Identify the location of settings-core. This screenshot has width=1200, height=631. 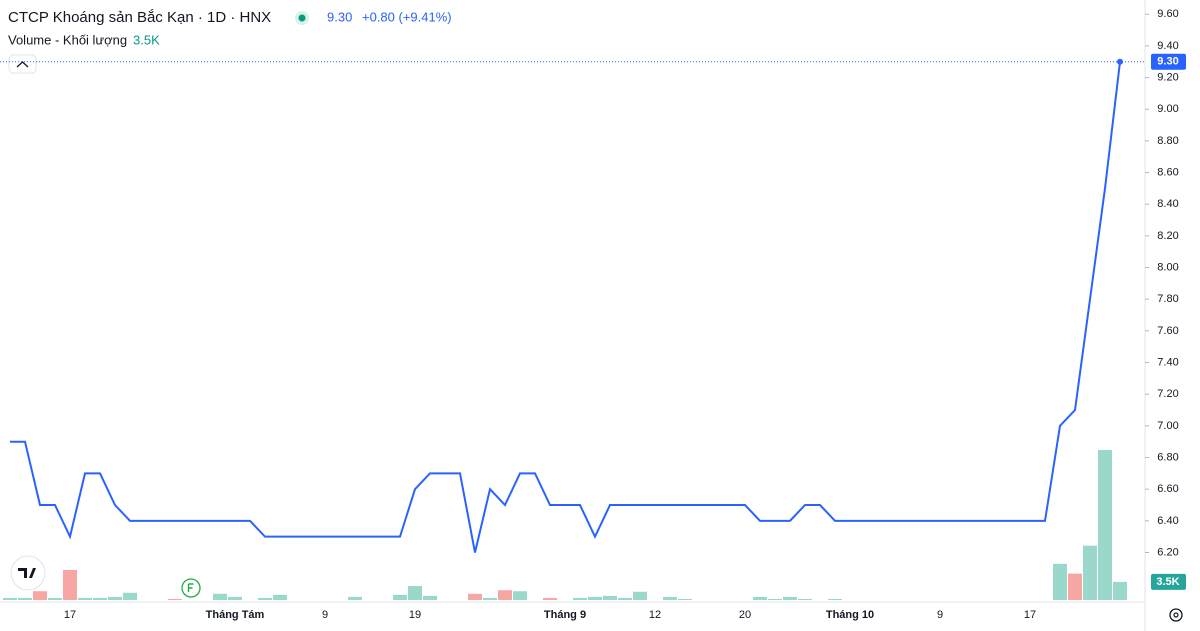
(1176, 615).